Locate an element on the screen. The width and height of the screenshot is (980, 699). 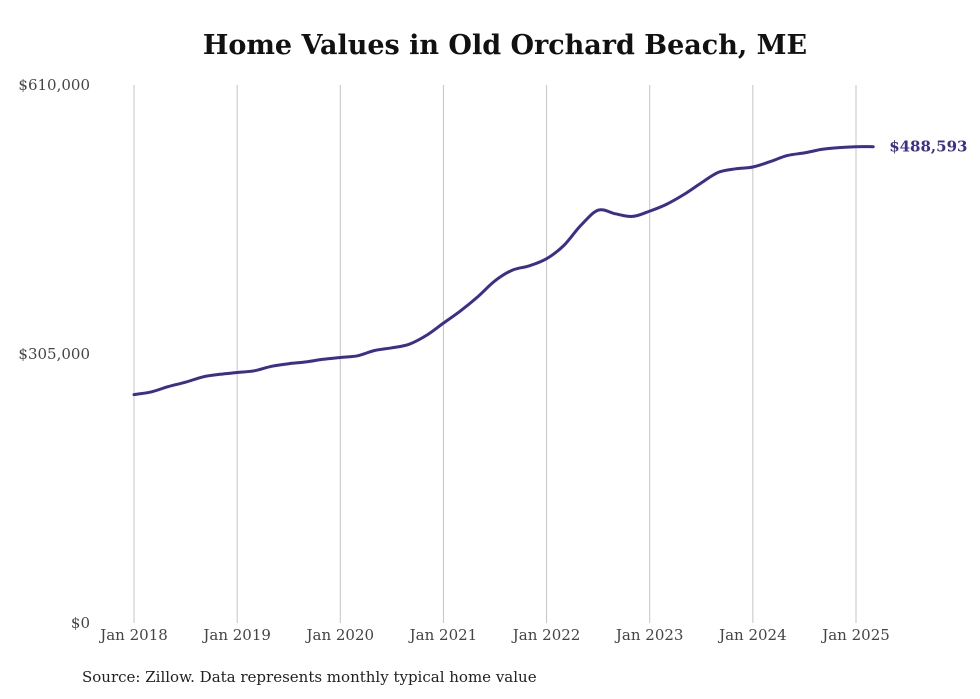
x-tick-label: Jan 2022 is located at coordinates (546, 635).